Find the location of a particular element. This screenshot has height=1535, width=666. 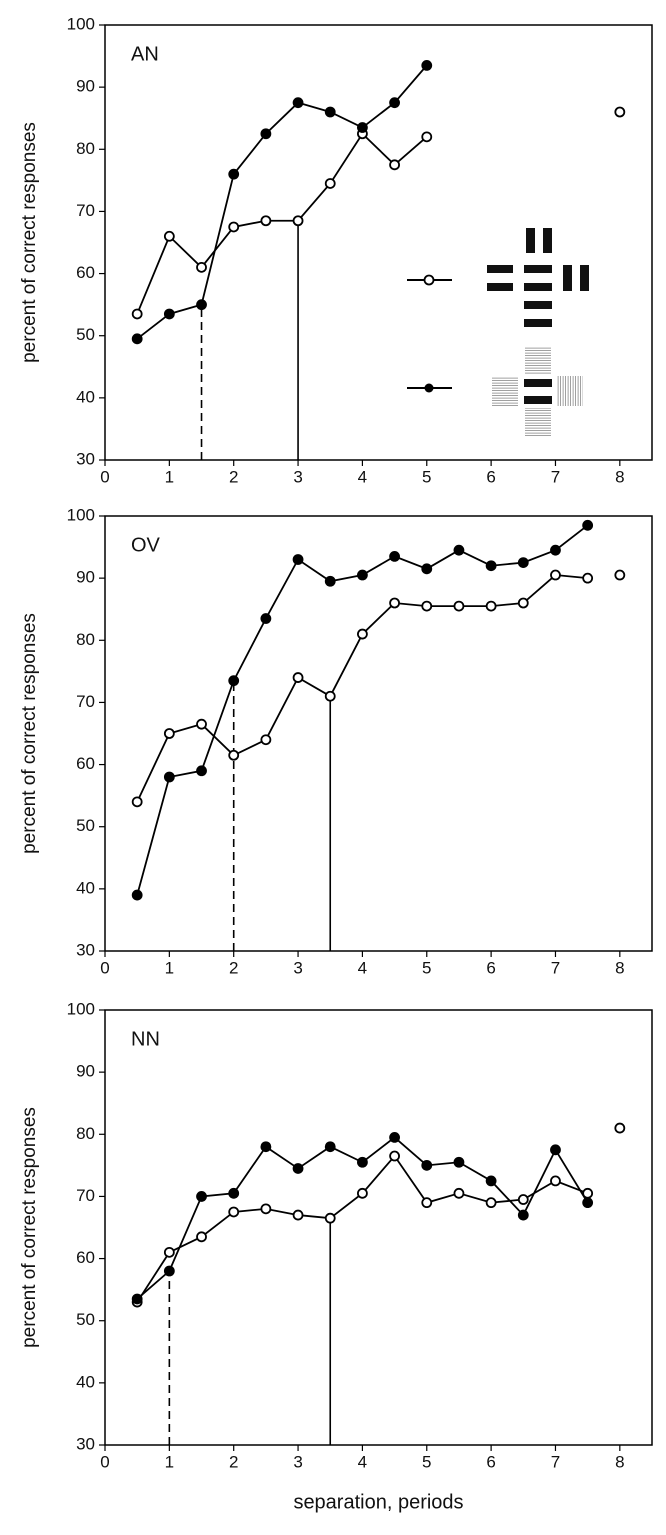

legend-icon is located at coordinates (537, 391).